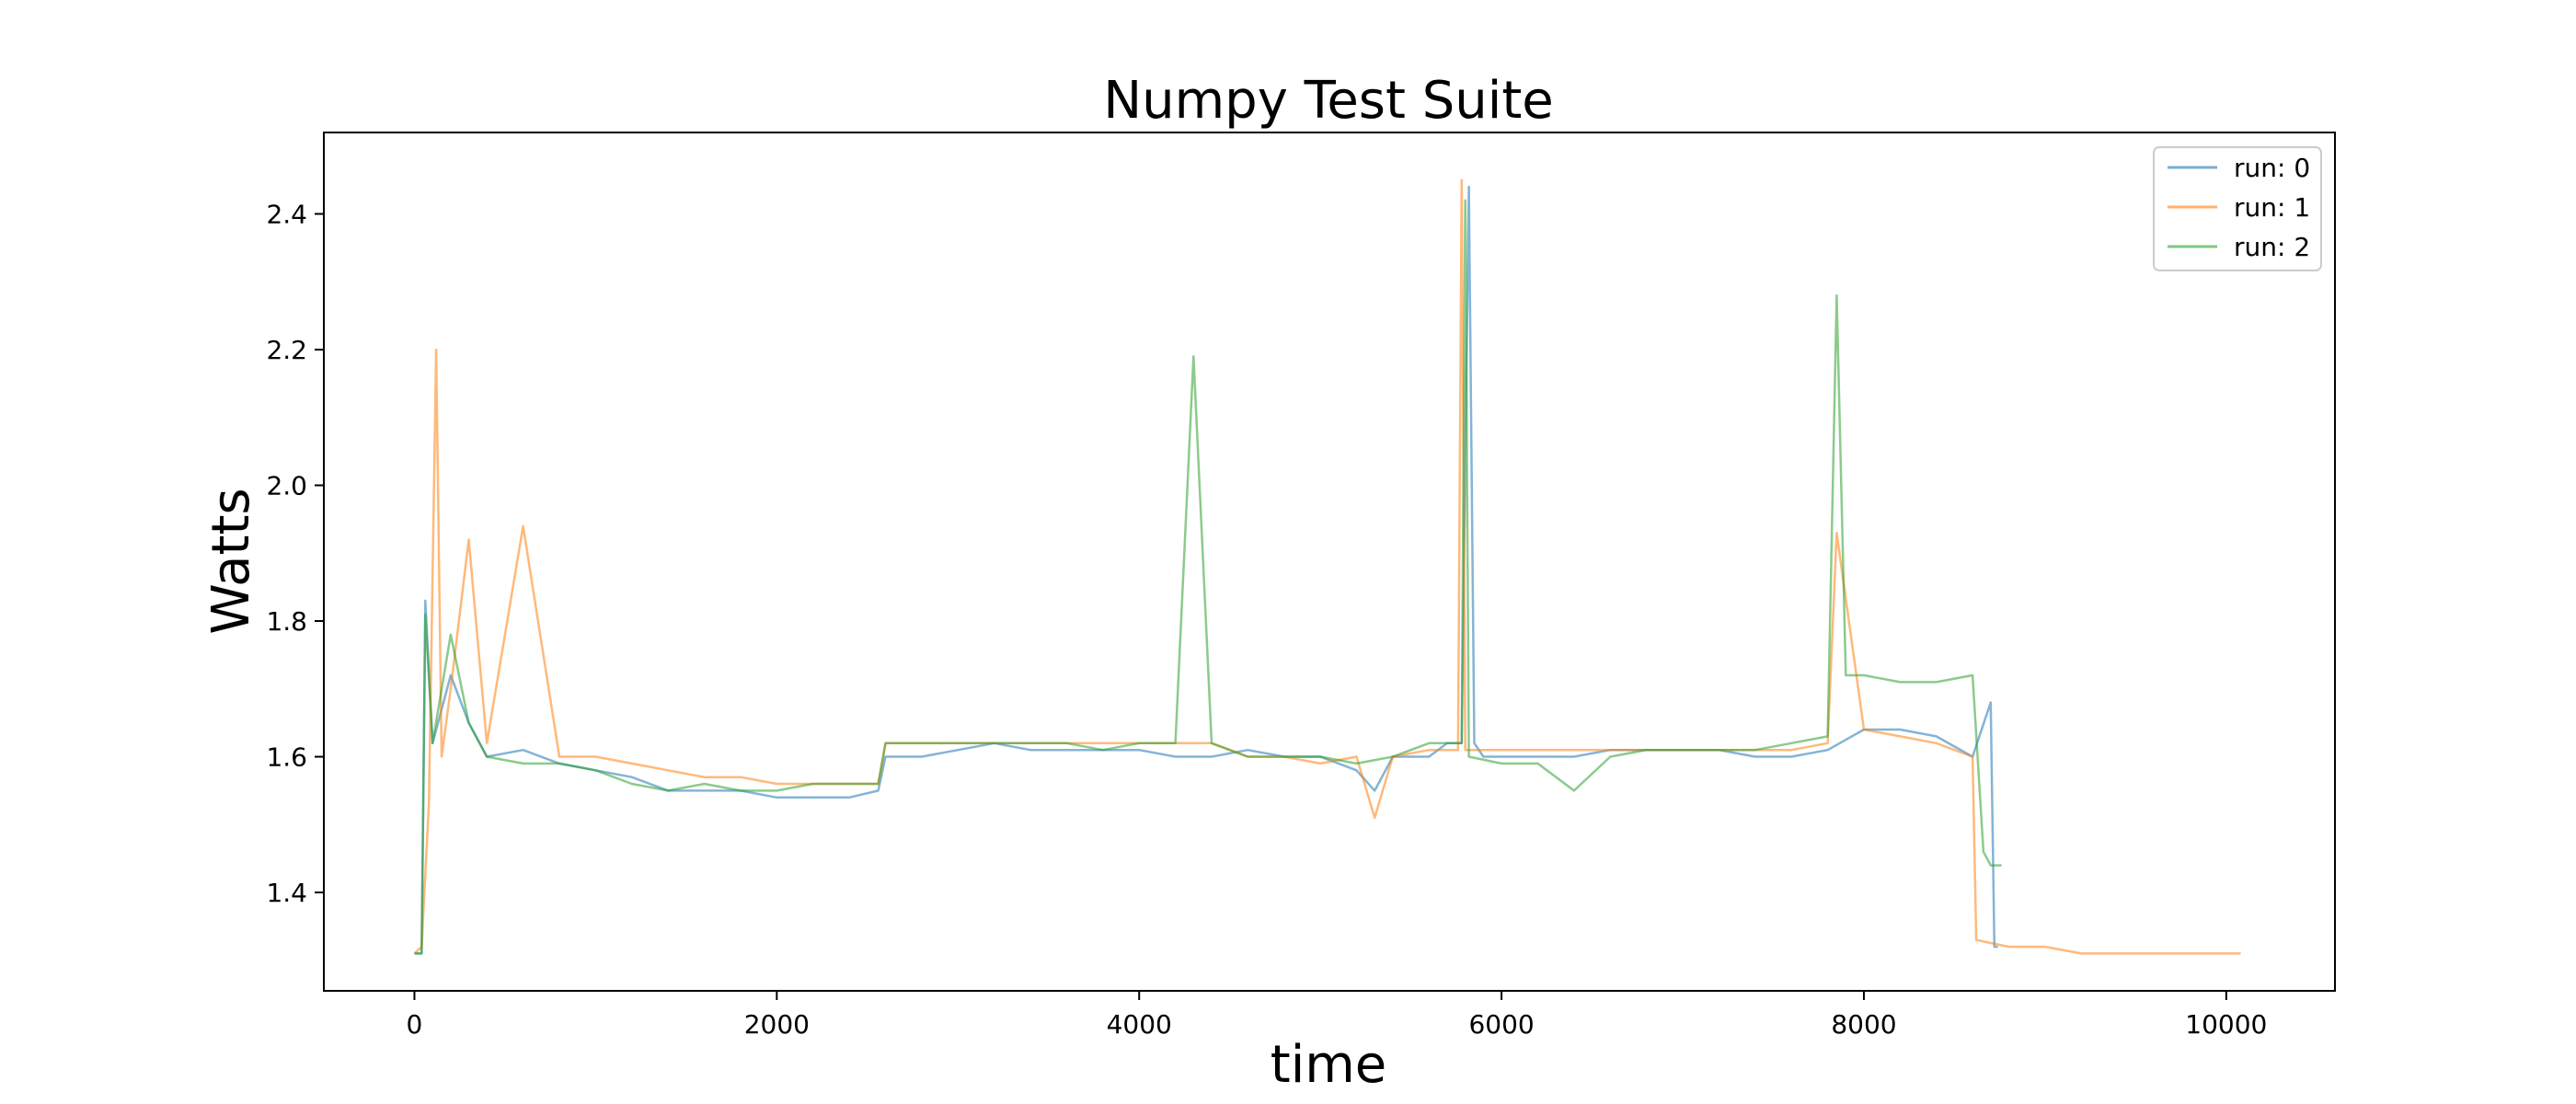  What do you see at coordinates (2272, 207) in the screenshot?
I see `legend-label-run-1: run: 1` at bounding box center [2272, 207].